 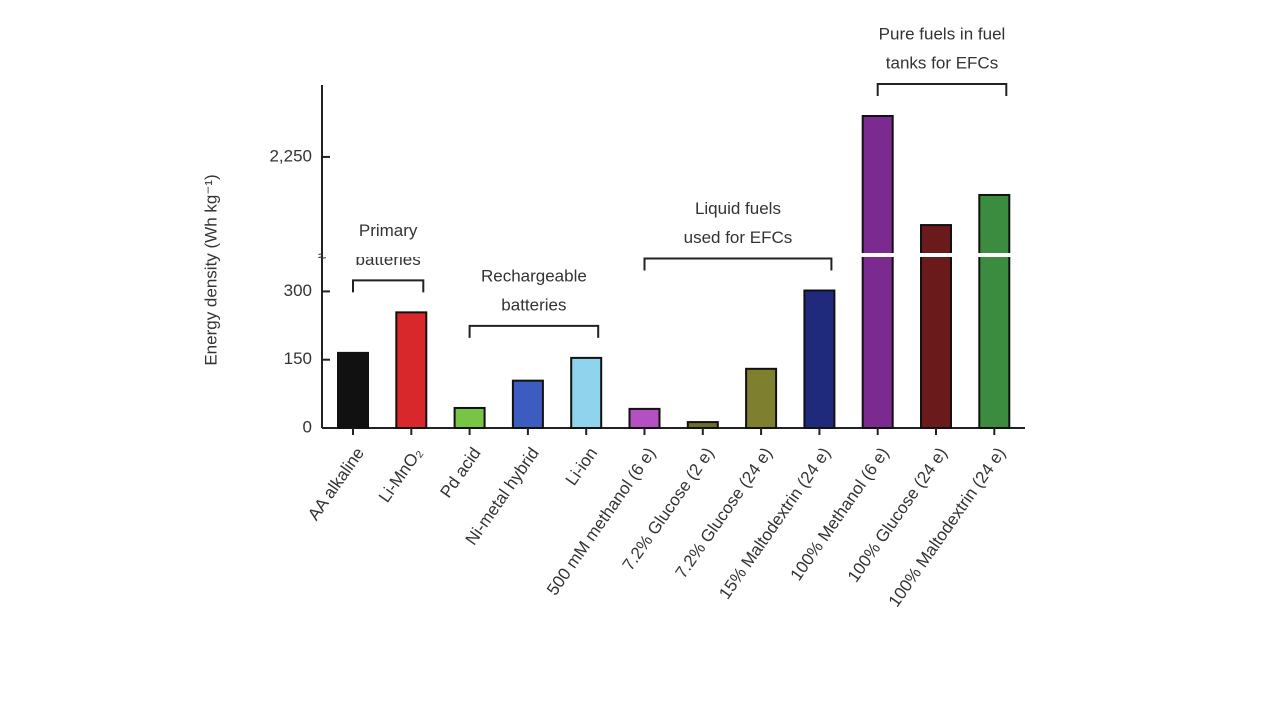 I want to click on x-tick-label: AA alkaline, so click(x=336, y=484).